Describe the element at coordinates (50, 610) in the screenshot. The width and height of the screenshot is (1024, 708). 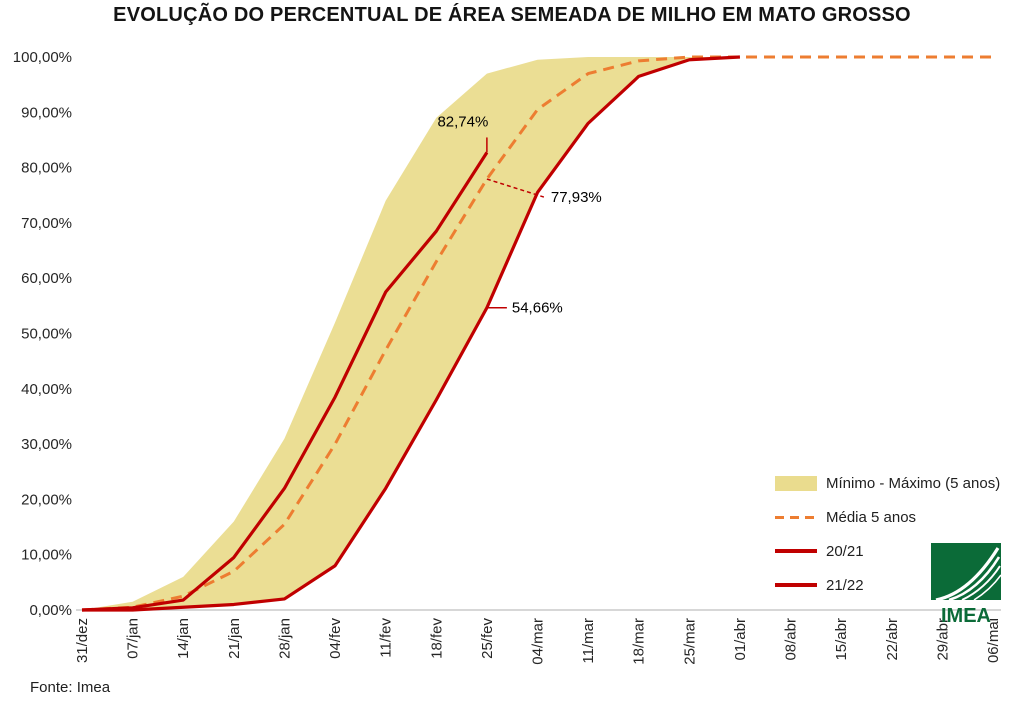
I see `y-tick-label: 0,00%` at that location.